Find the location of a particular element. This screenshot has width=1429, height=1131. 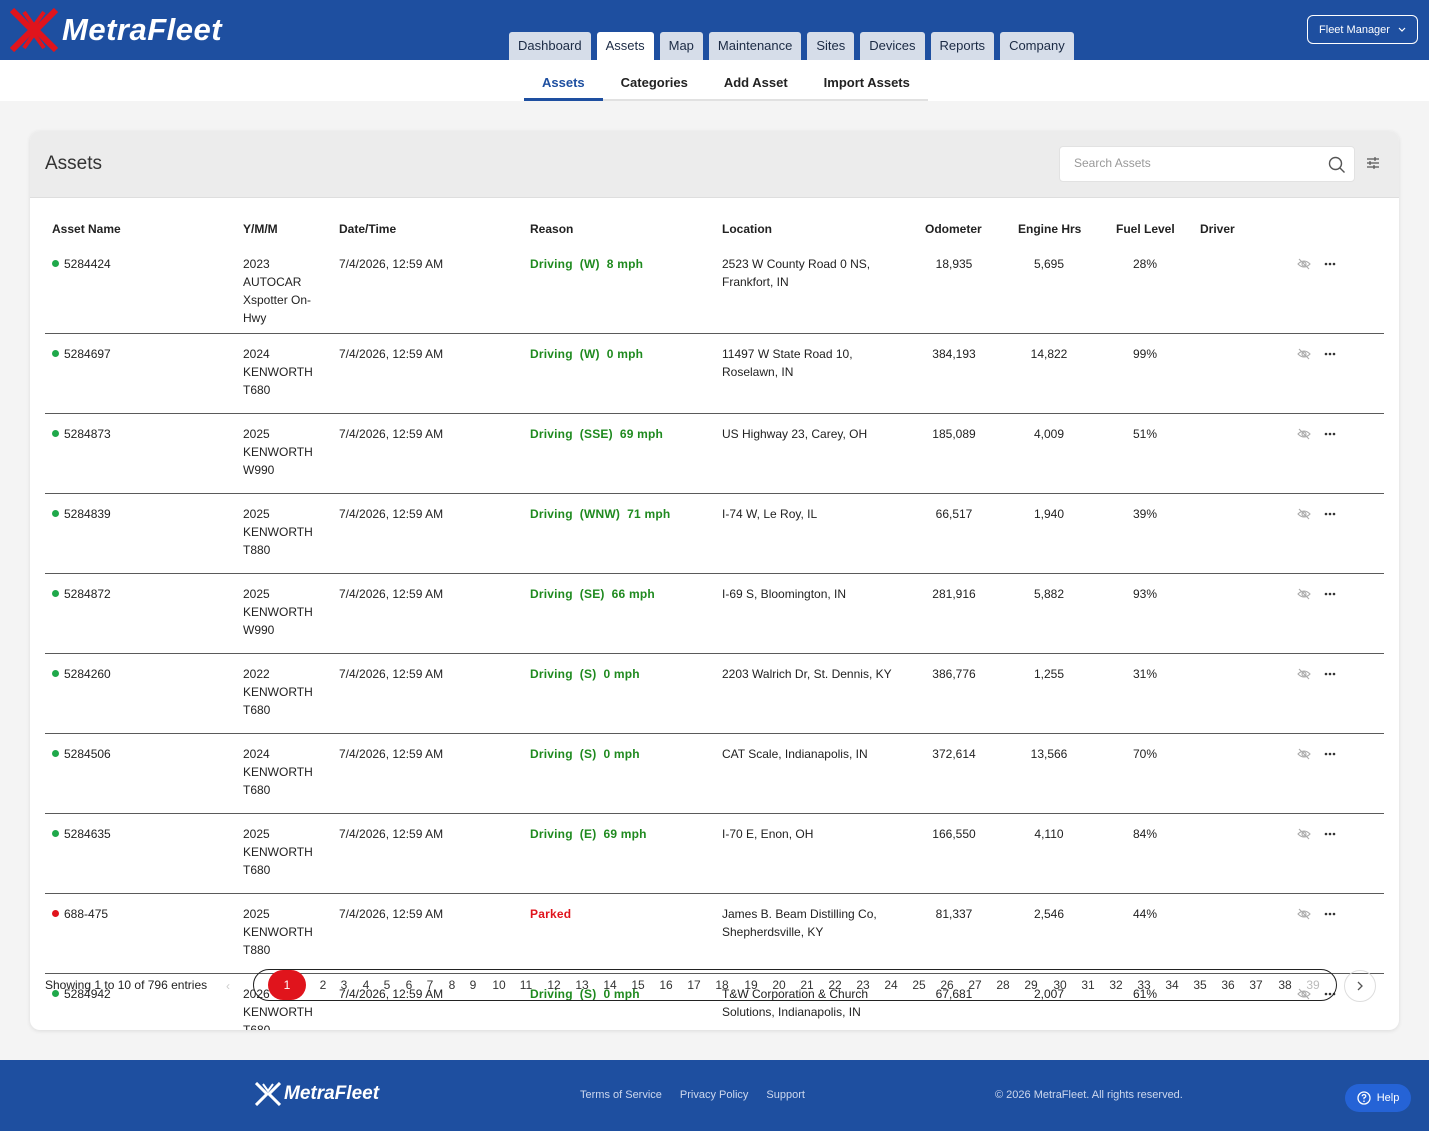

subtab-import-assets: Import Assets is located at coordinates (866, 82).